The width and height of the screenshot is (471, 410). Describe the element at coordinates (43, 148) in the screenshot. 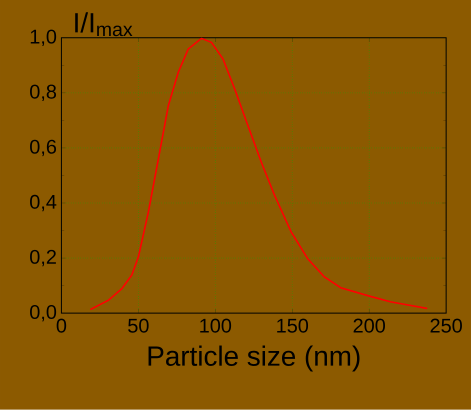

I see `y-tick-label: 0,6` at that location.